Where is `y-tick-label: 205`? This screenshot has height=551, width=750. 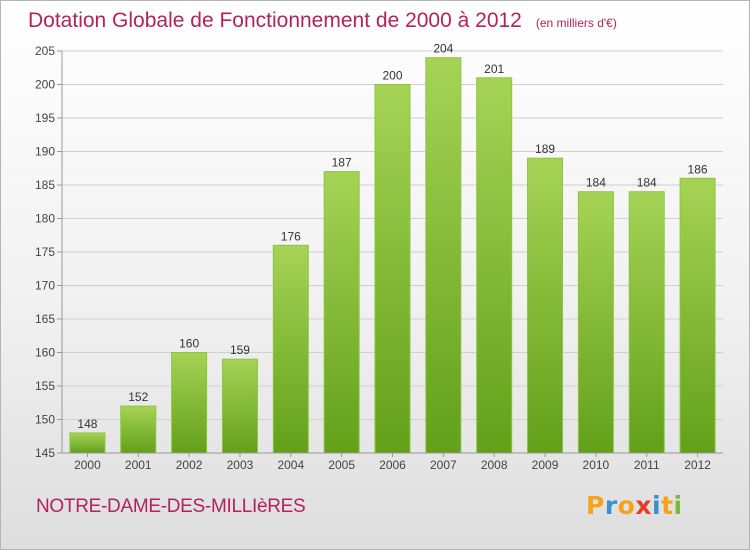
y-tick-label: 205 is located at coordinates (45, 51).